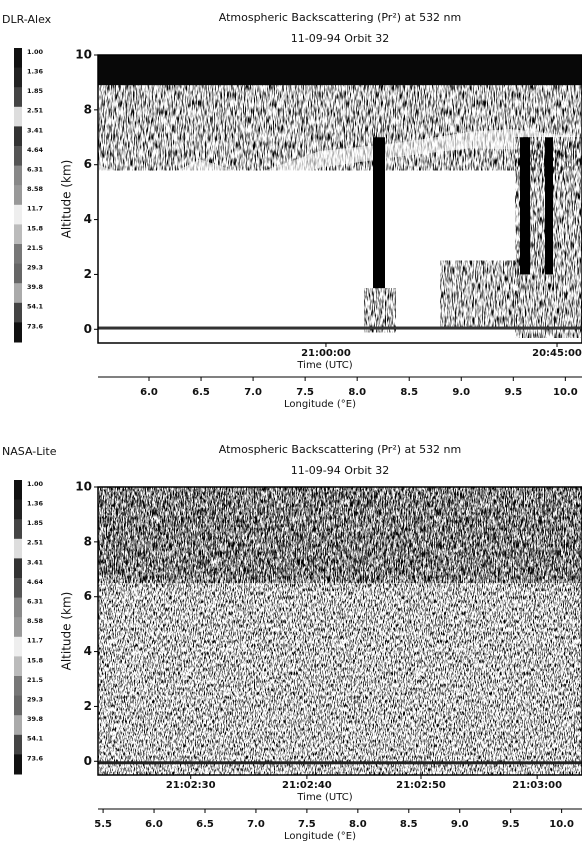 The height and width of the screenshot is (841, 582). What do you see at coordinates (27, 19) in the screenshot?
I see `instrument-label: DLR-Alex` at bounding box center [27, 19].